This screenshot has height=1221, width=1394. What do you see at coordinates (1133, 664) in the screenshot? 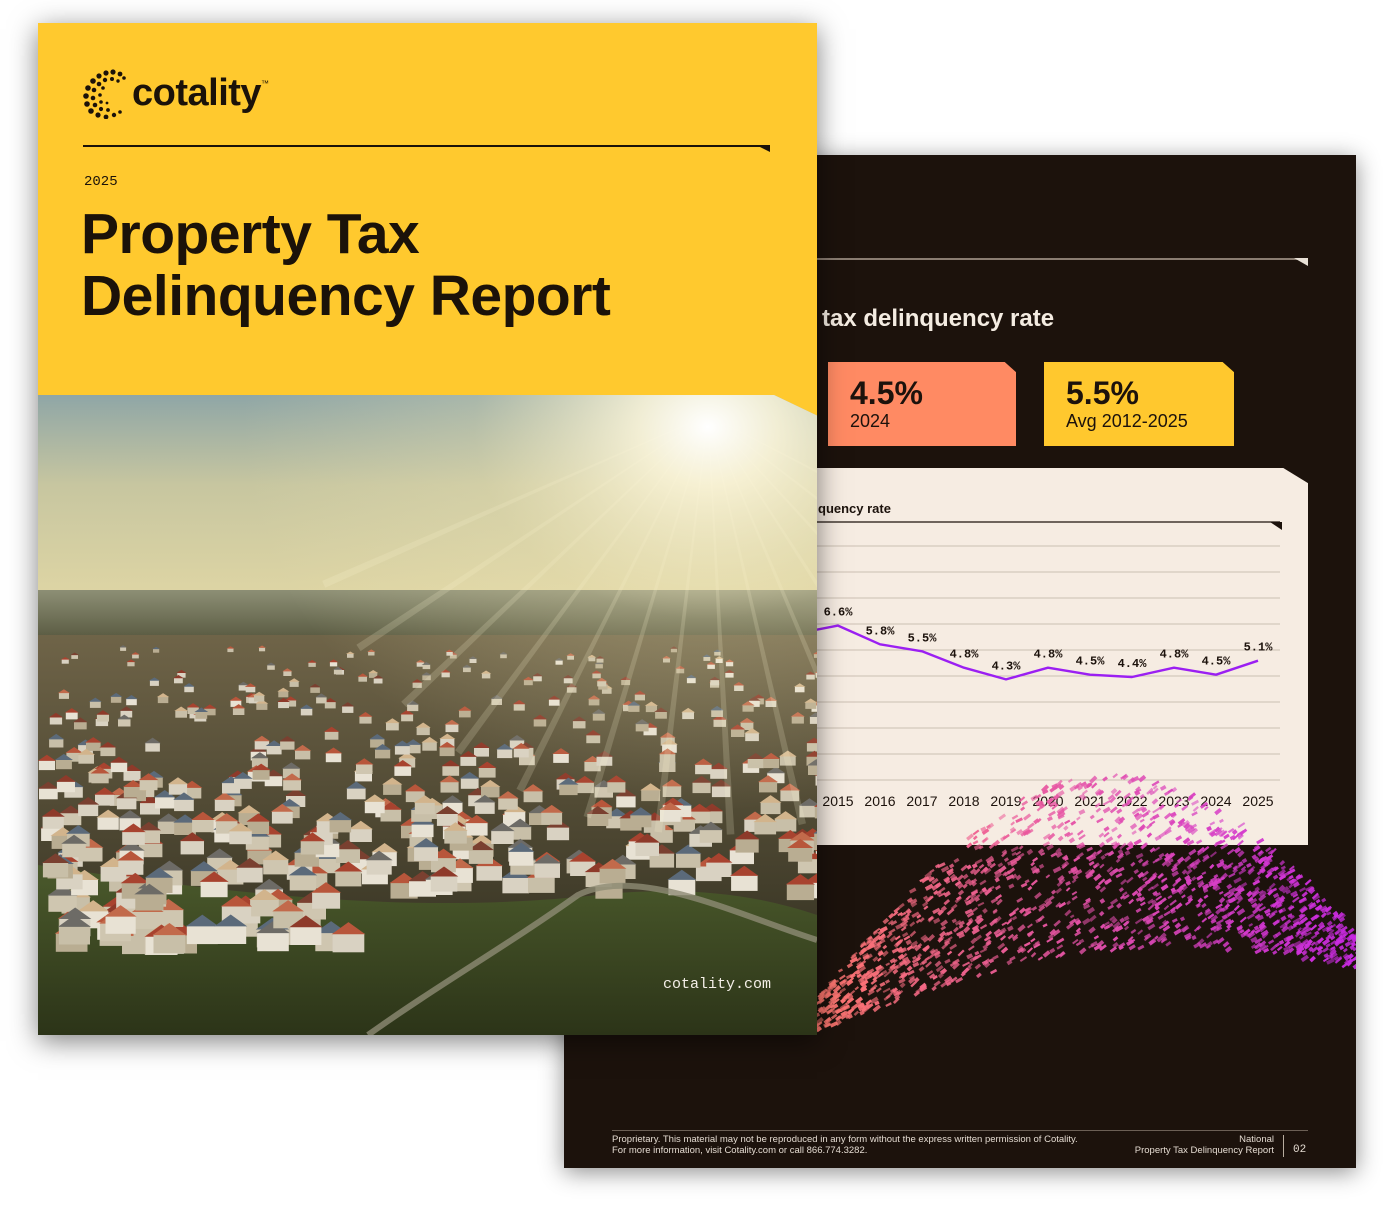
I see `data-label: 4.4%` at bounding box center [1133, 664].